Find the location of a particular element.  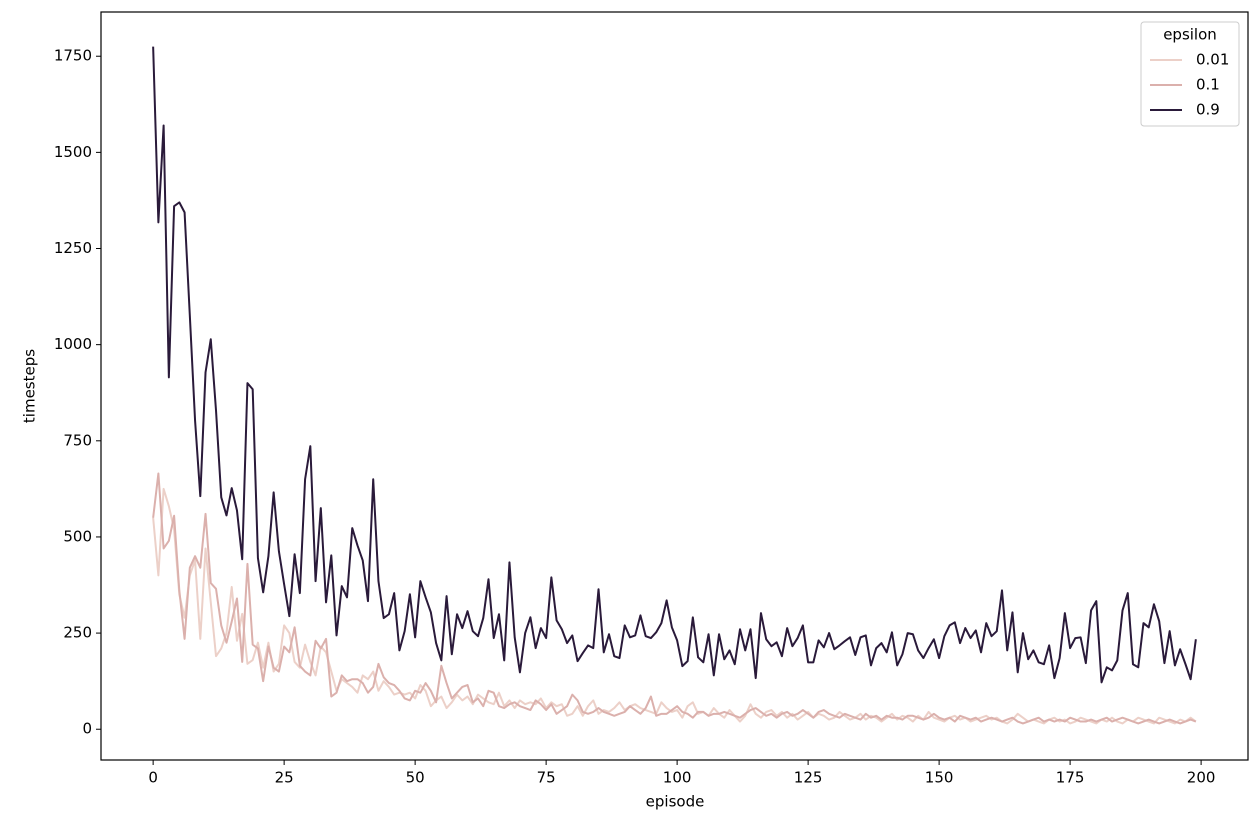

y-tick-label: 1500 is located at coordinates (73, 152).